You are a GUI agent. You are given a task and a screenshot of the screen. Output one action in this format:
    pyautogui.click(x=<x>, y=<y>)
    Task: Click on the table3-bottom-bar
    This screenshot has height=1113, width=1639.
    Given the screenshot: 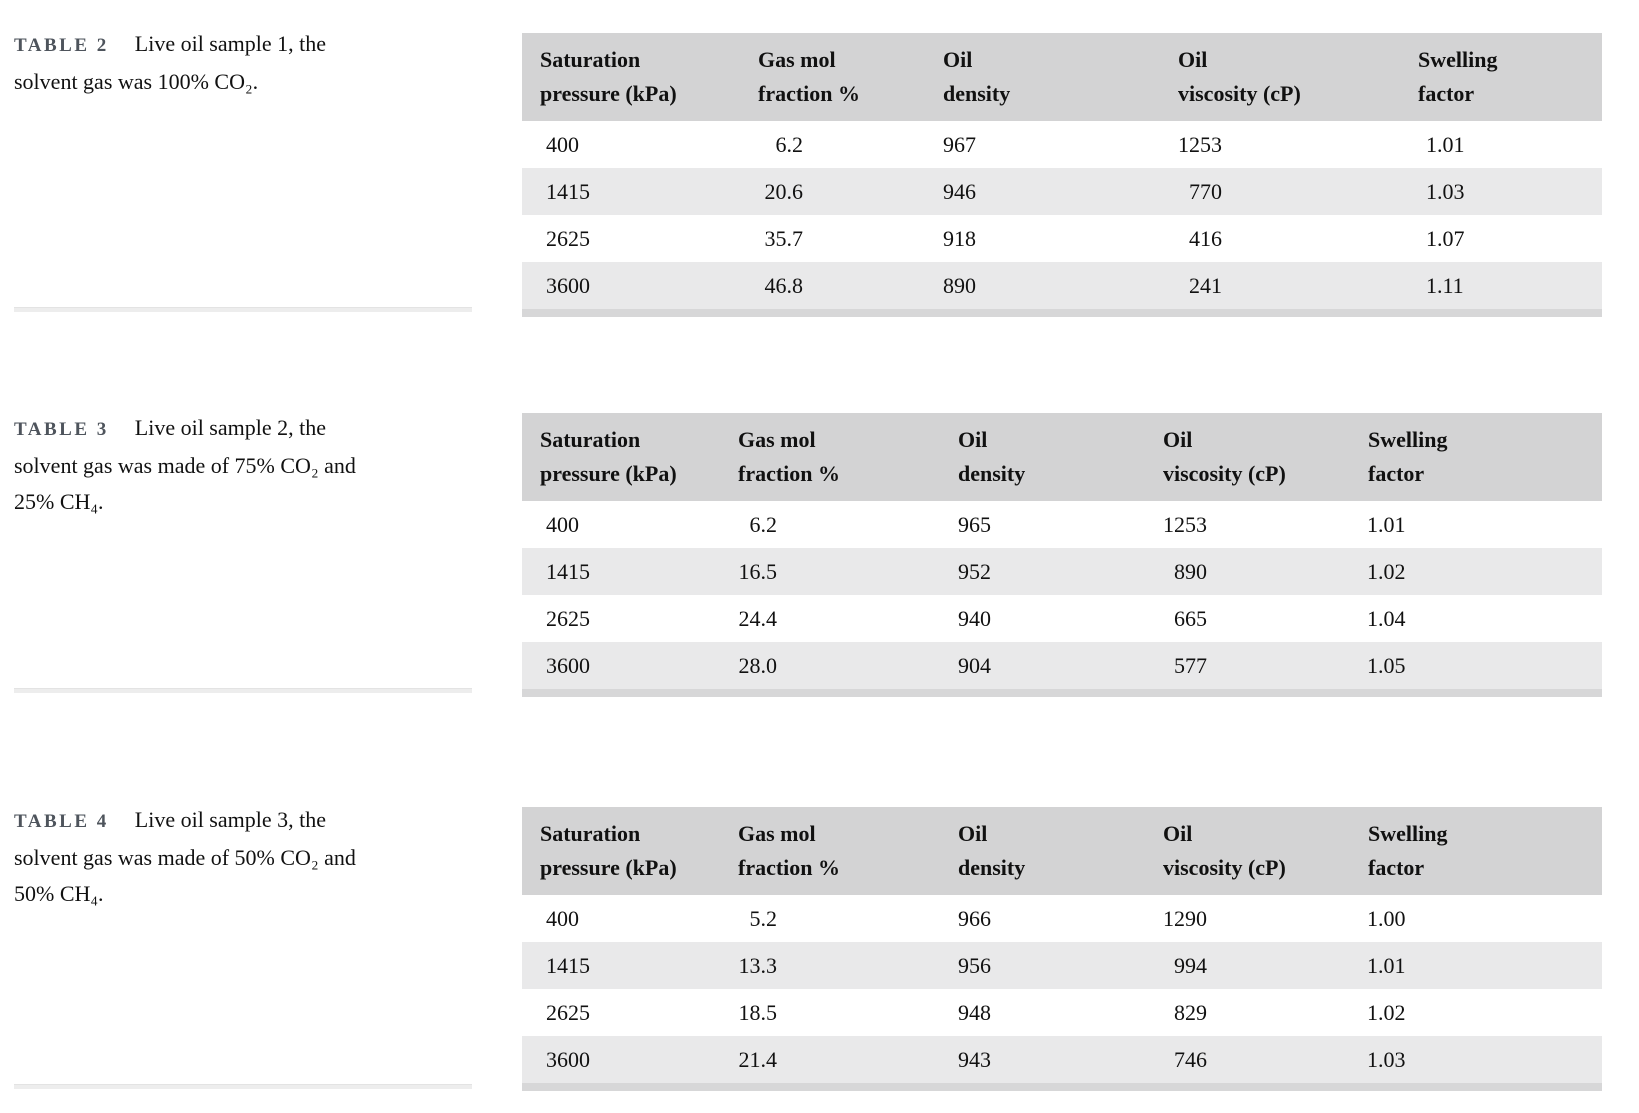 What is the action you would take?
    pyautogui.click(x=1062, y=693)
    